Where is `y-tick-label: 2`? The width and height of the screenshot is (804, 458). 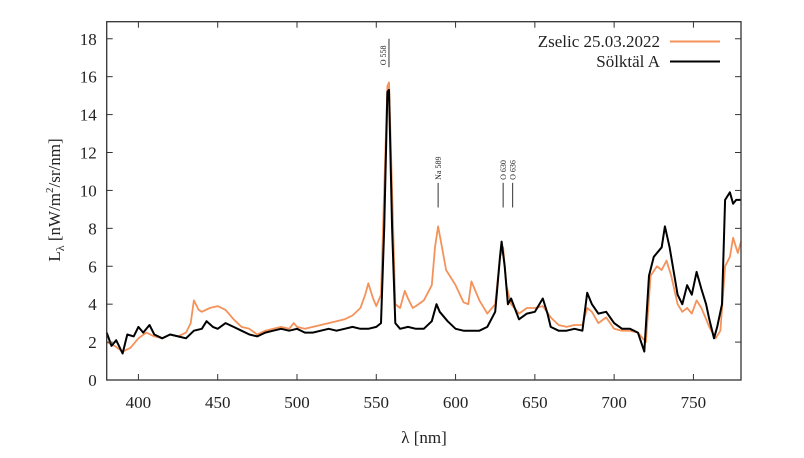 y-tick-label: 2 is located at coordinates (92, 342).